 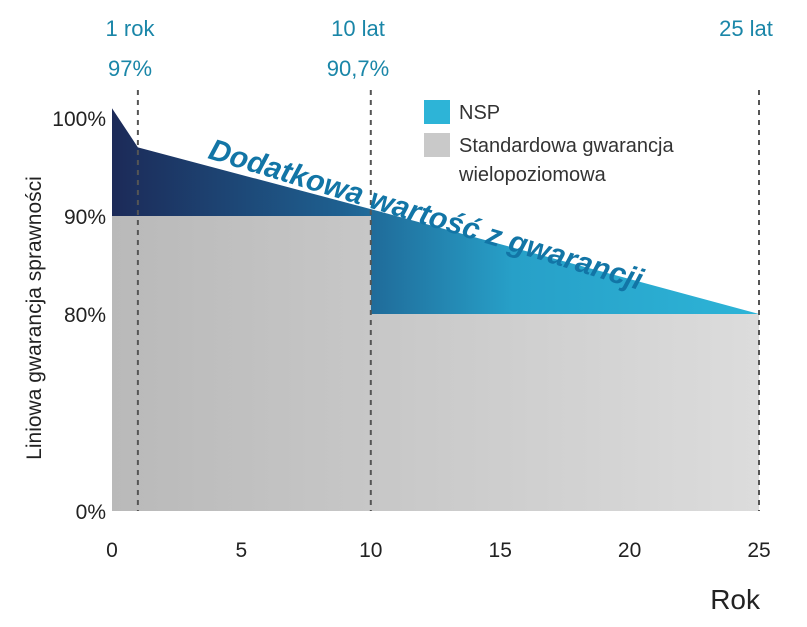 What do you see at coordinates (358, 28) in the screenshot?
I see `top-label-10-lat: 10 lat` at bounding box center [358, 28].